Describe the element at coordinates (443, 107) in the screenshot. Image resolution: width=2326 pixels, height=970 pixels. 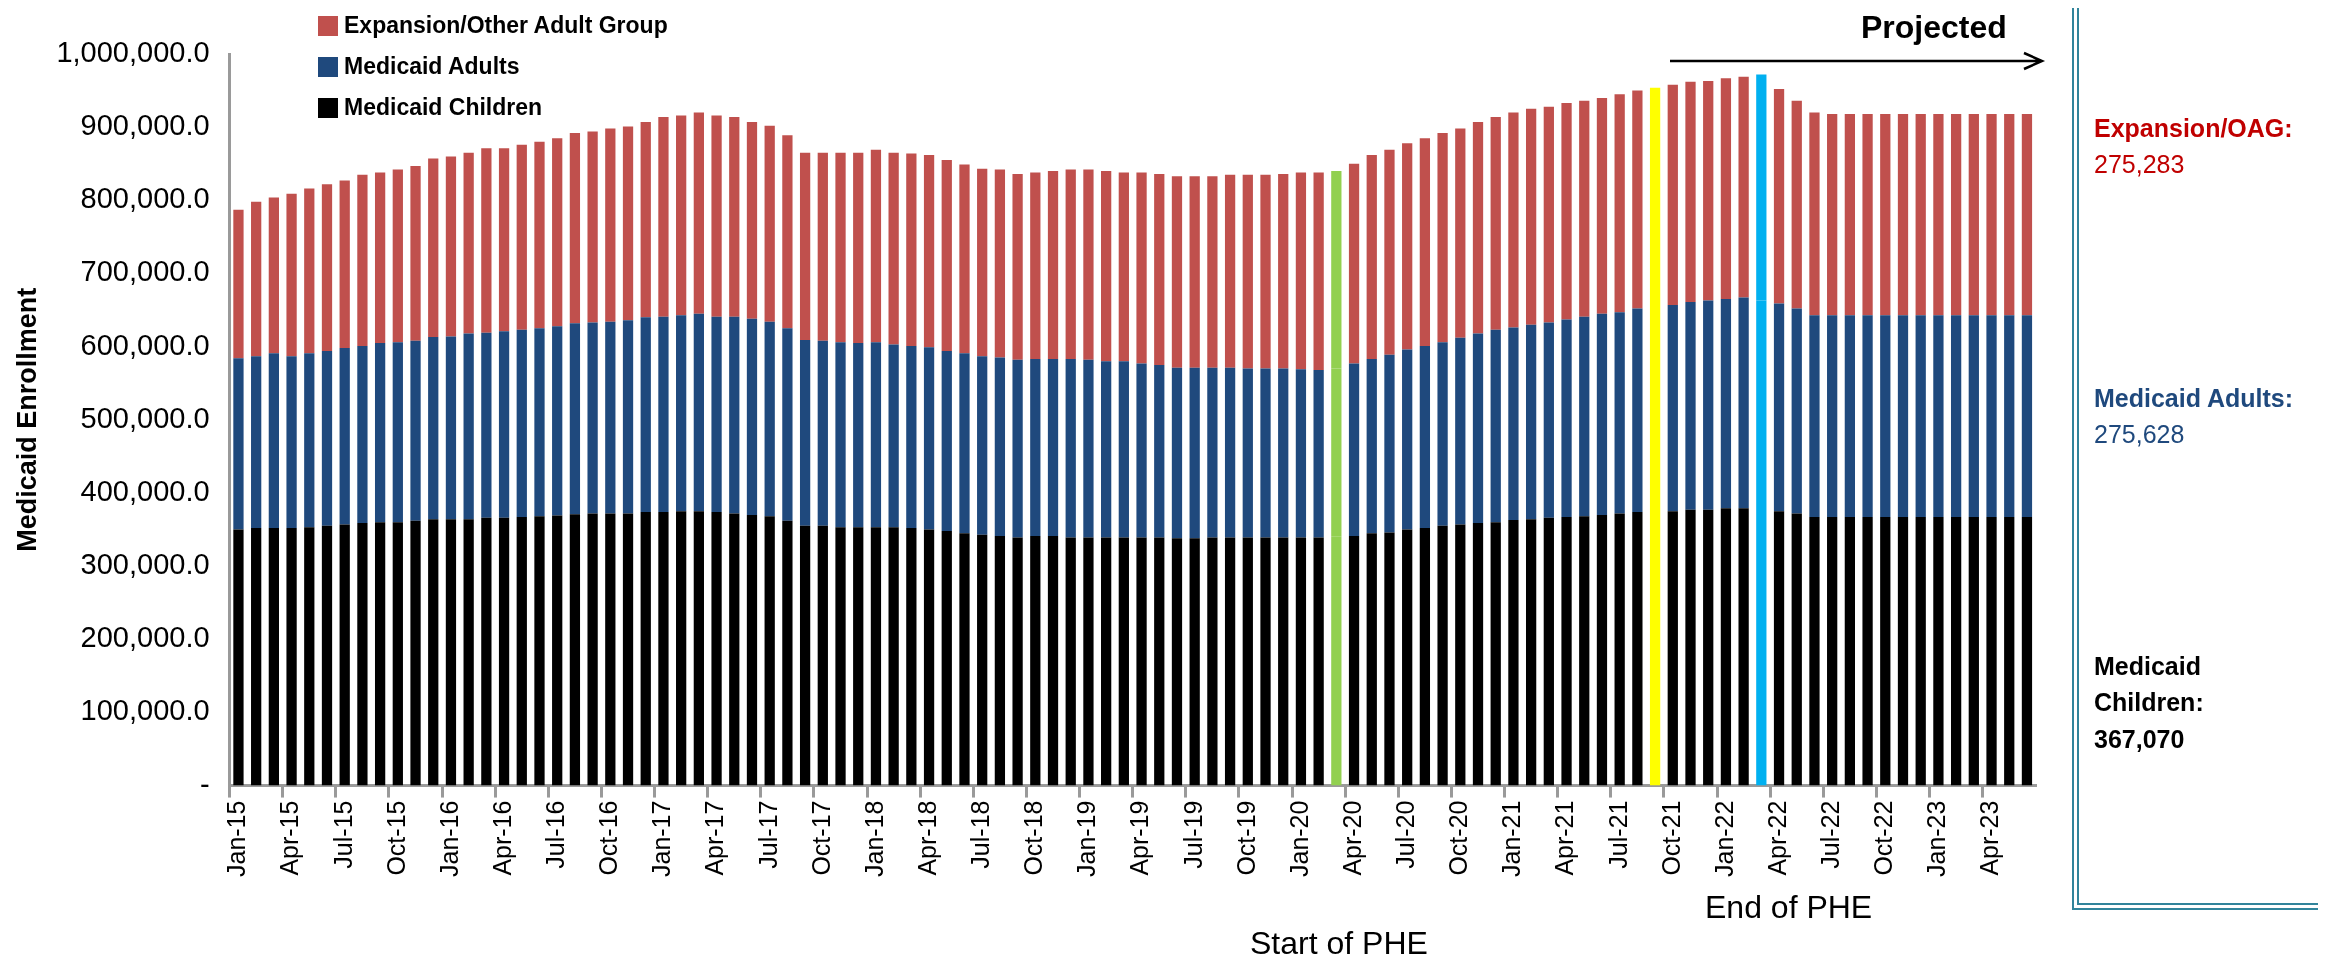
I see `legend-label: Medicaid Children` at that location.